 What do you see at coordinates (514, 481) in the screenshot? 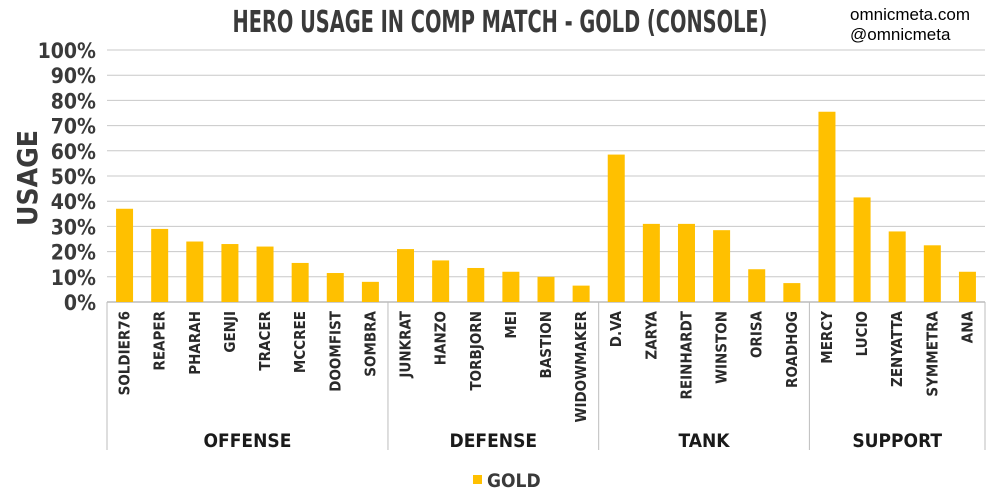
I see `legend-label-gold: GOLD` at bounding box center [514, 481].